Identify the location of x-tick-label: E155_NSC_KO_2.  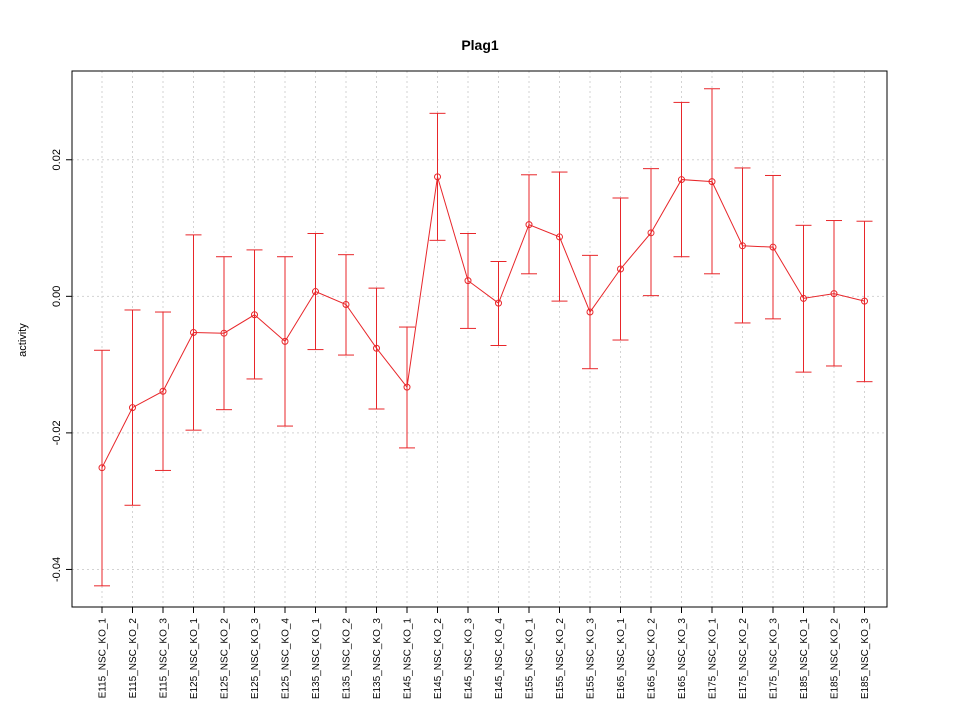
(560, 659).